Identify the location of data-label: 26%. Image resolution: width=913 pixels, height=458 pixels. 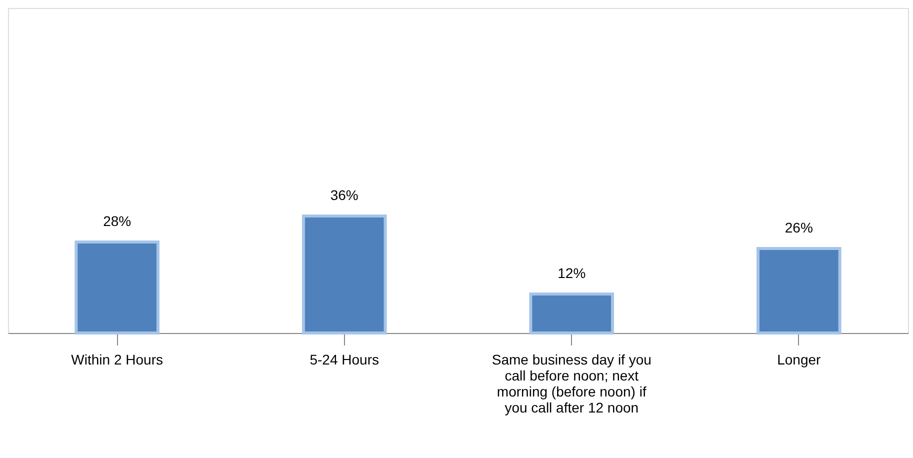
(798, 228).